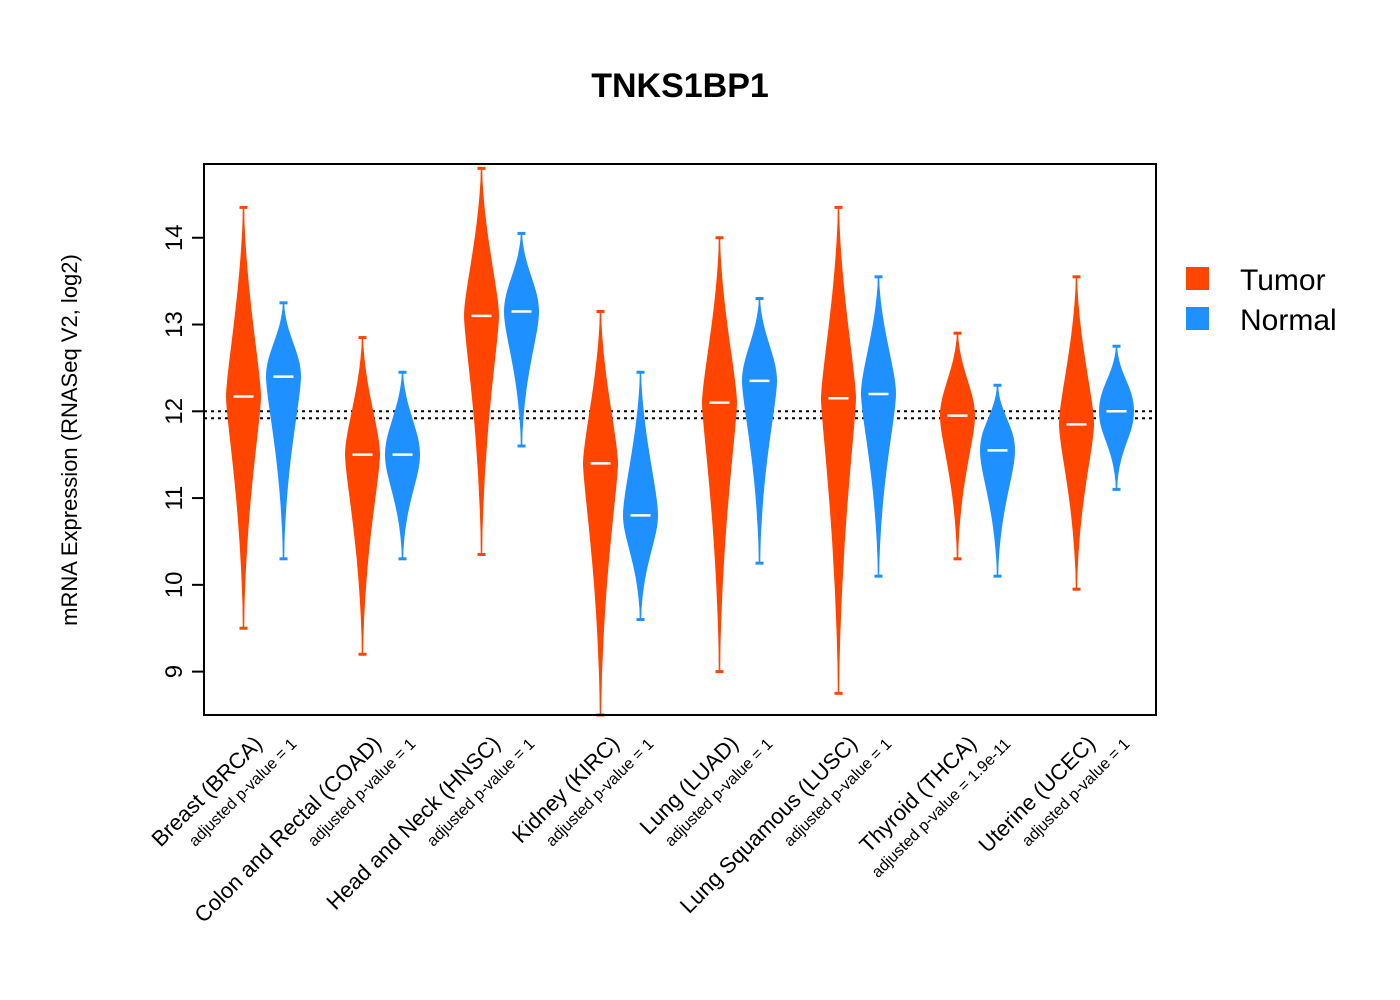 The image size is (1400, 1000). Describe the element at coordinates (182, 451) in the screenshot. I see `y-axis: 9 10 11 12 13 14` at that location.